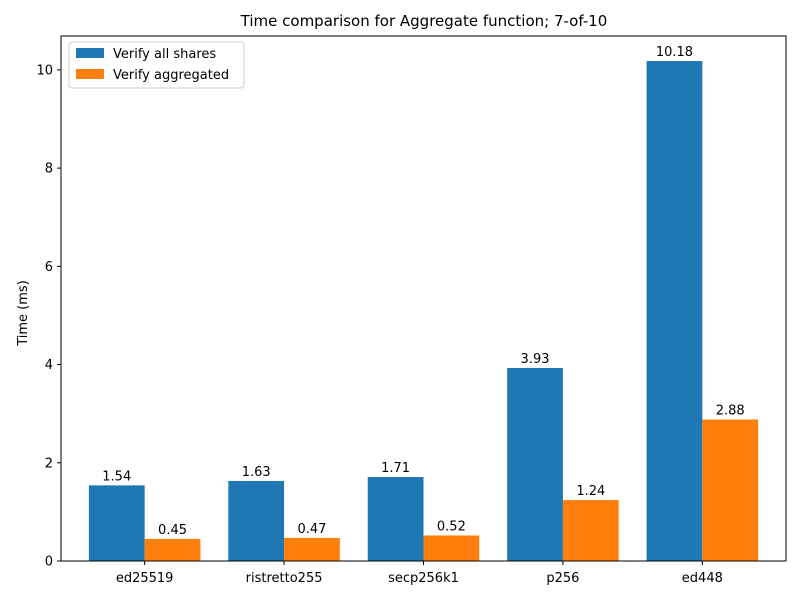 The height and width of the screenshot is (600, 800). I want to click on x-tick-label: secp256k1, so click(423, 578).